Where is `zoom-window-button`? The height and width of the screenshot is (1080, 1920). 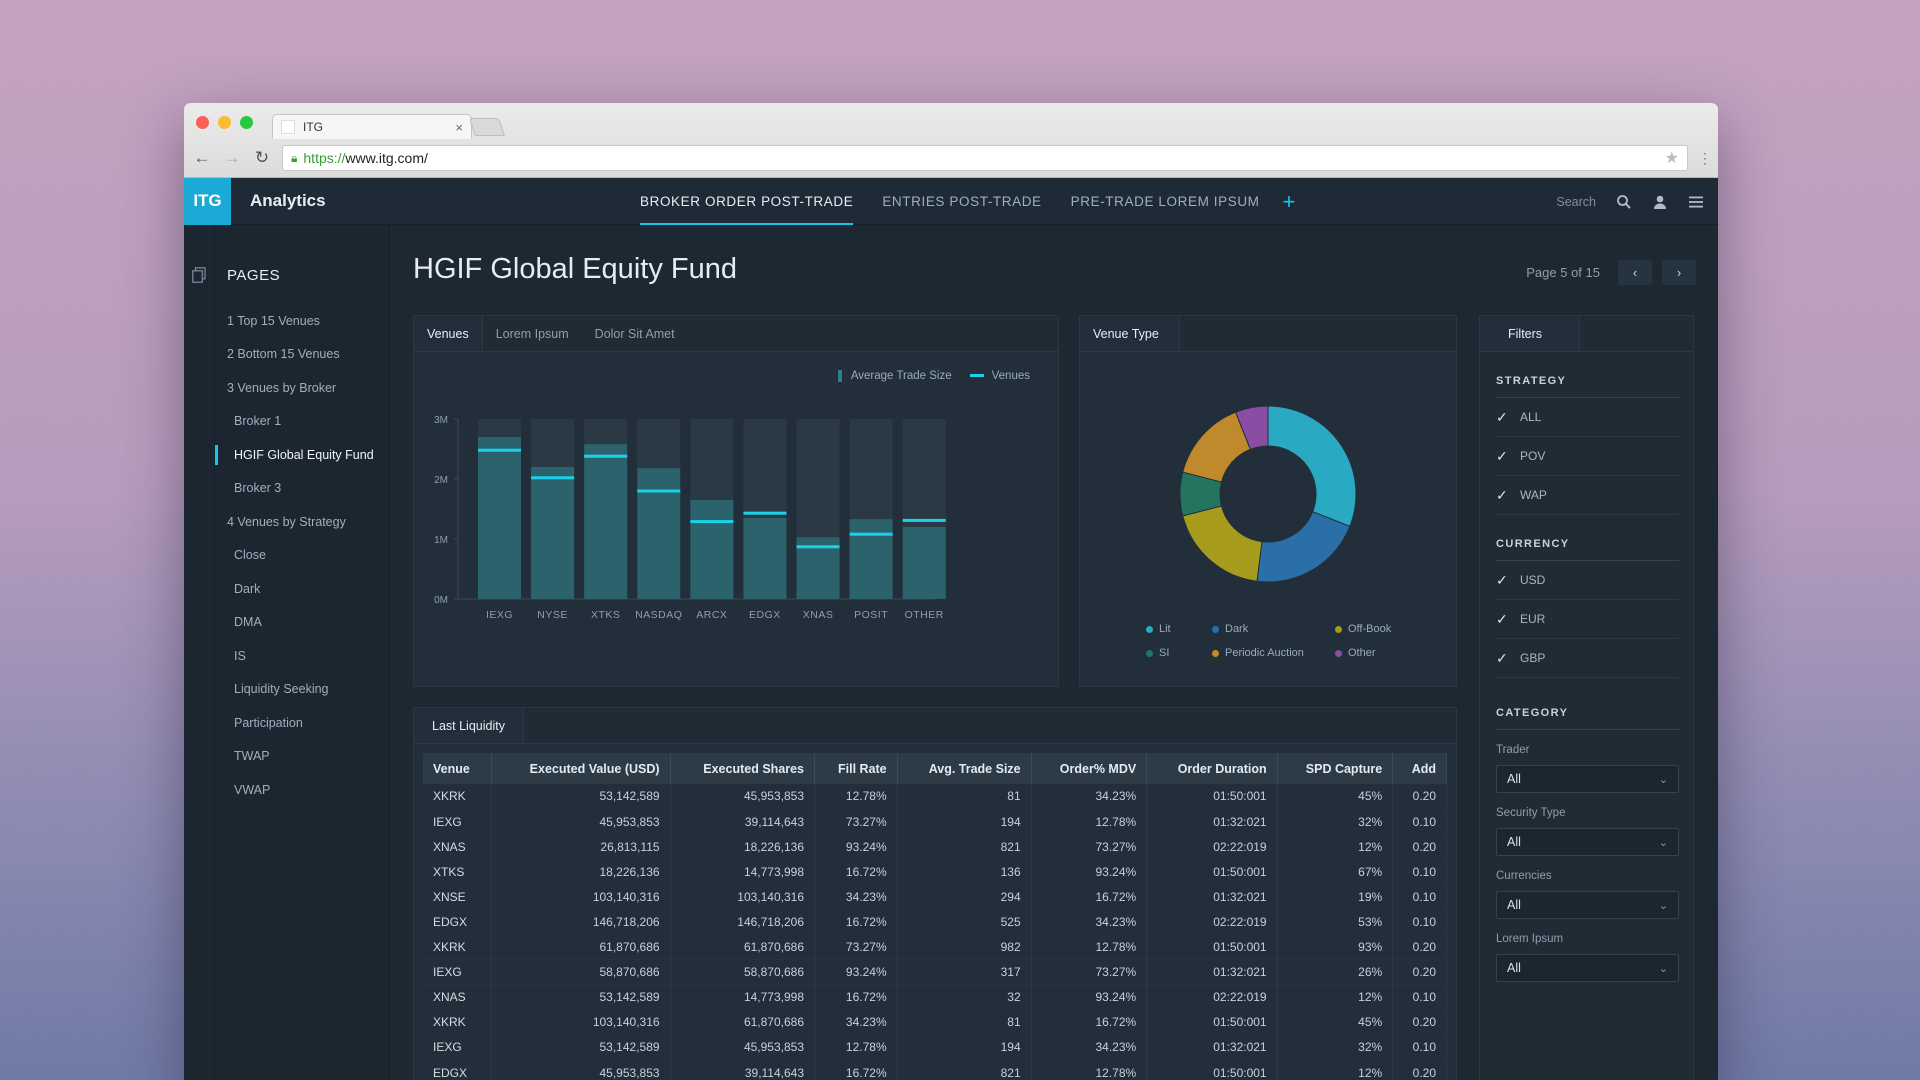
zoom-window-button is located at coordinates (246, 122).